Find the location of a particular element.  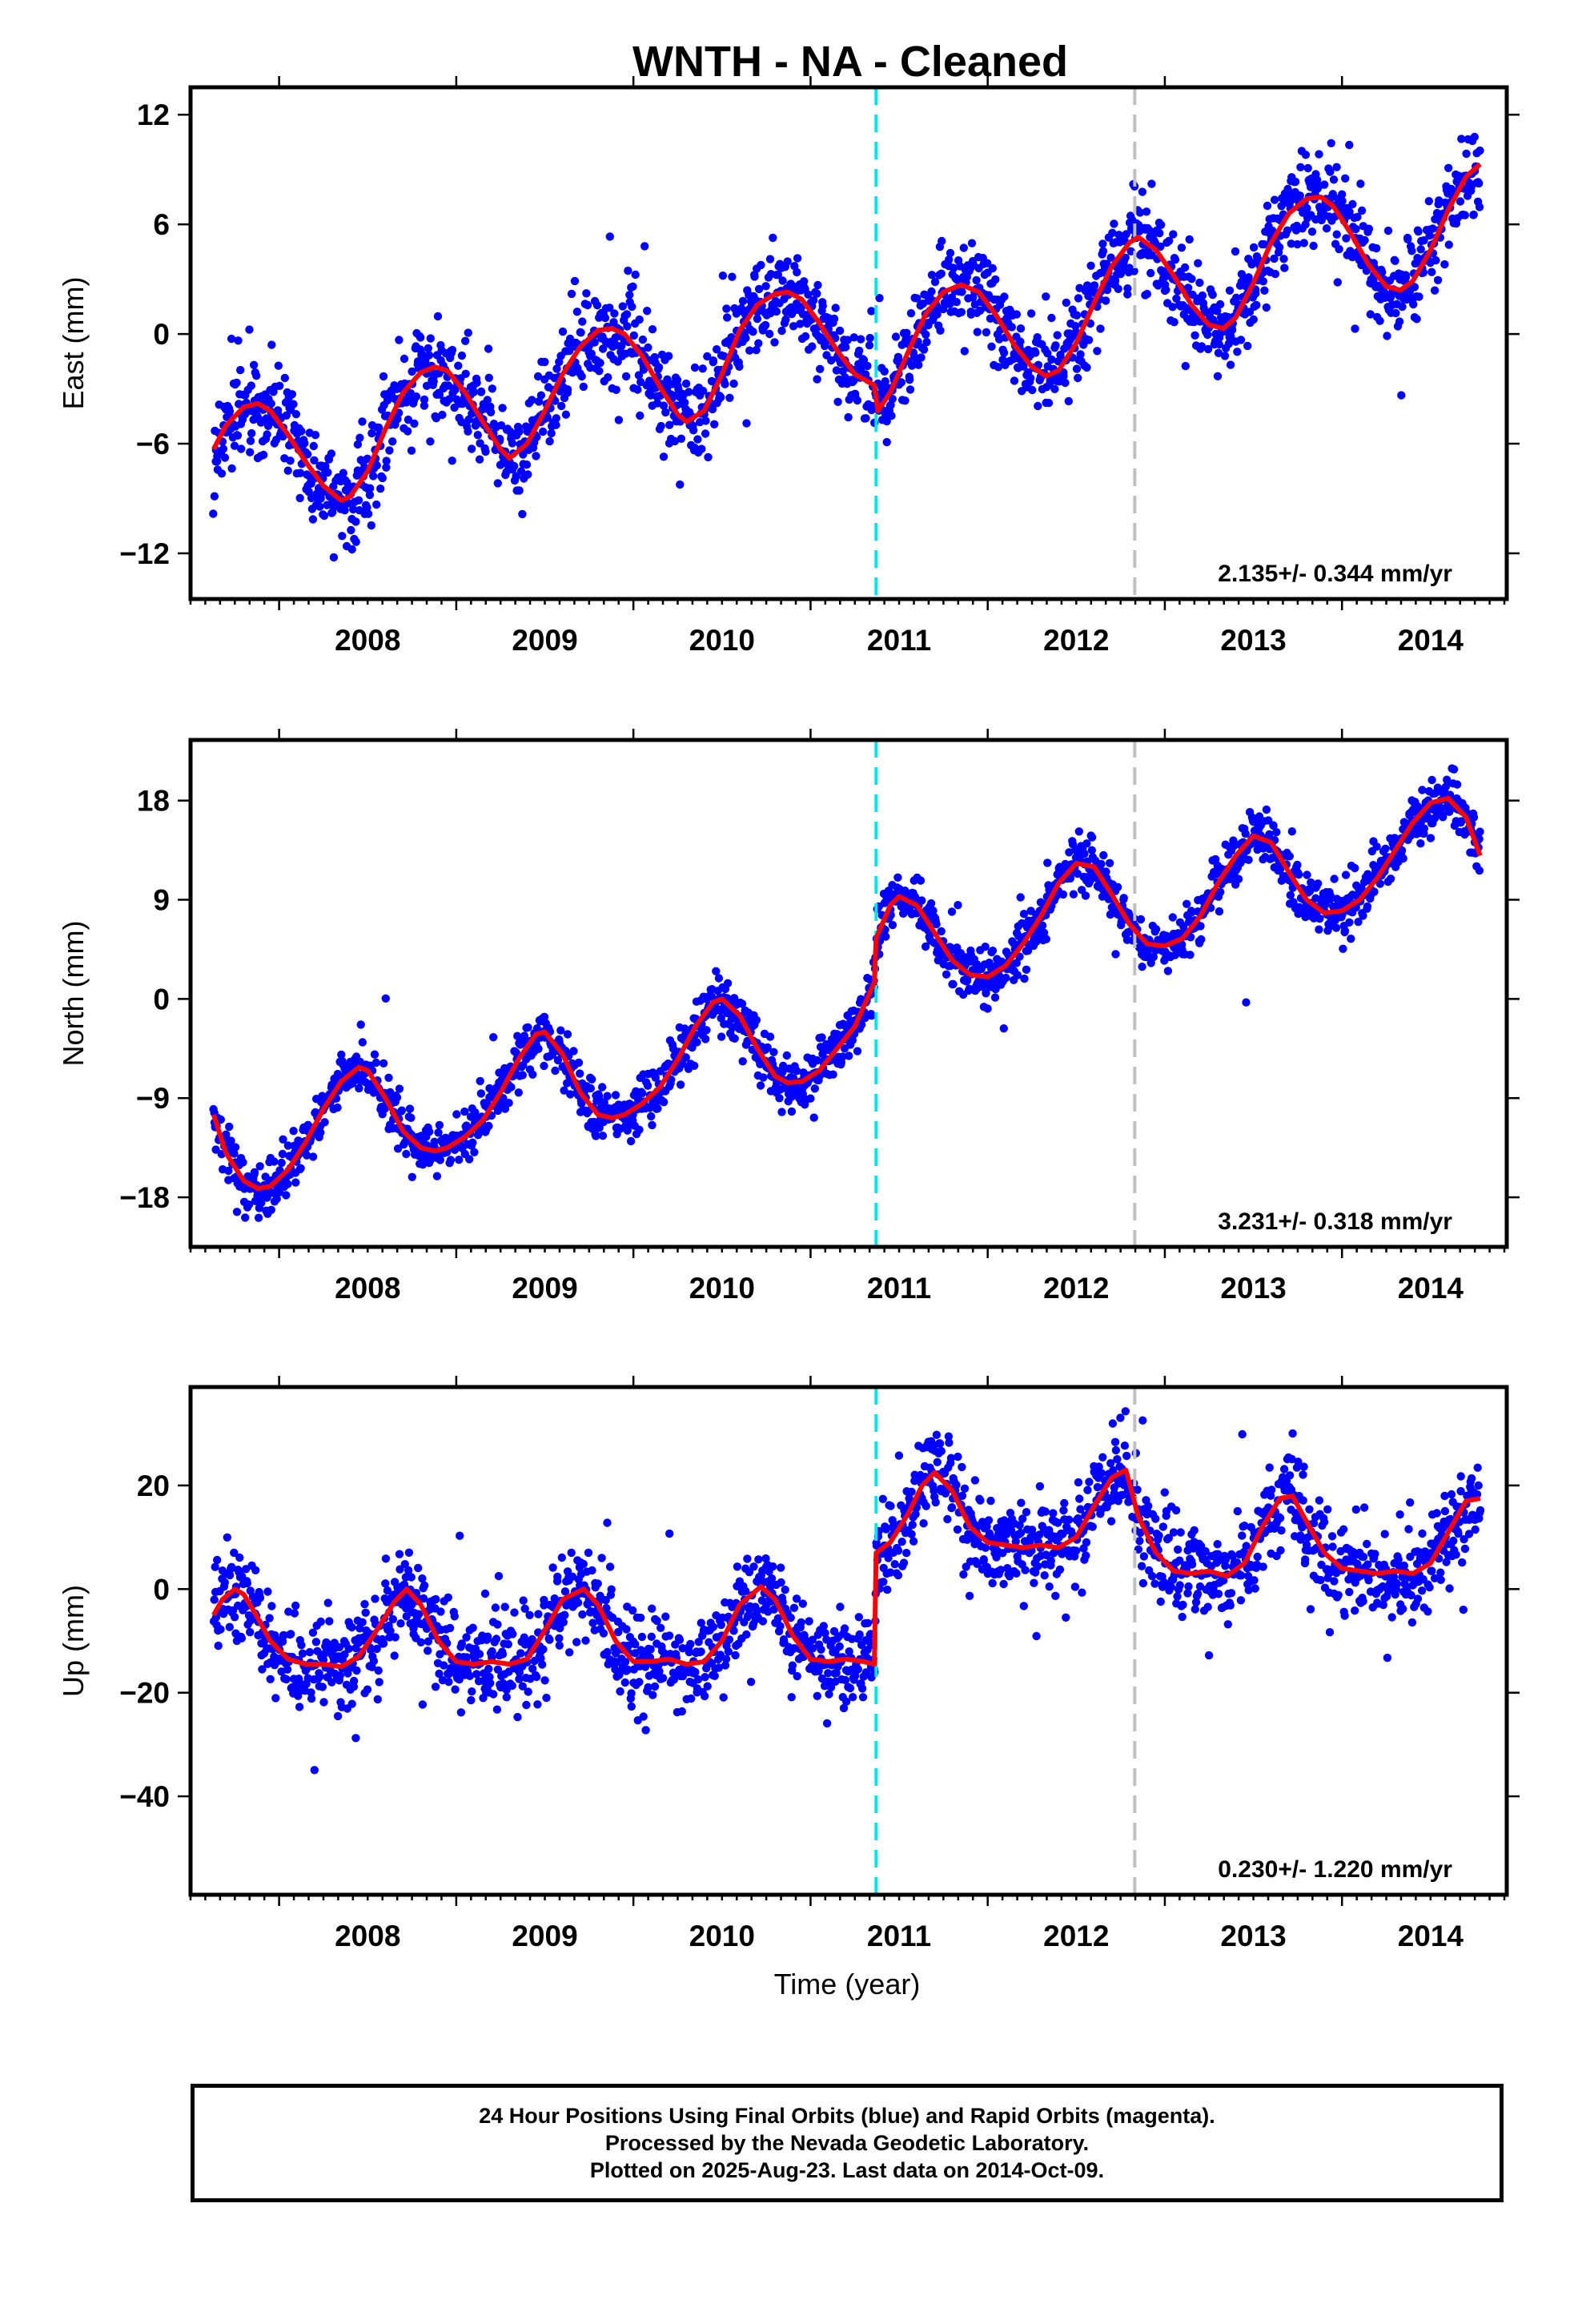

y-axis-label: East (mm) is located at coordinates (74, 343).